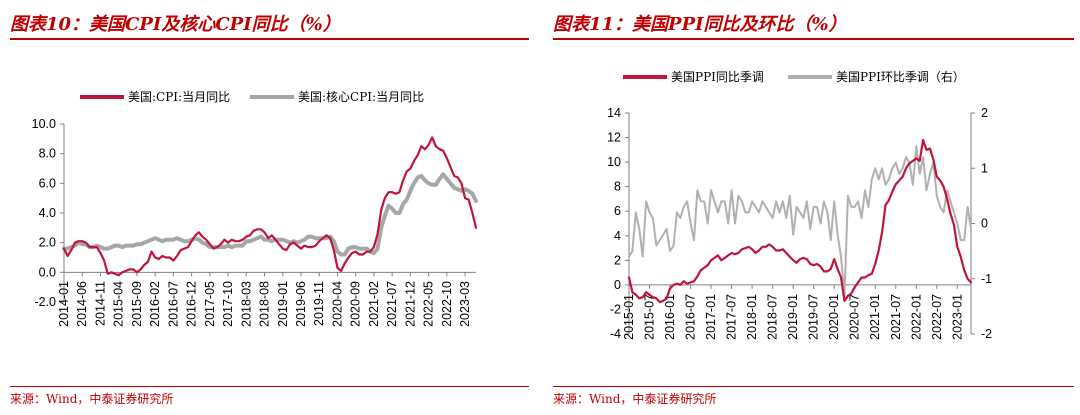 The image size is (1080, 415). I want to click on x-tick-label: 2022-07, so click(937, 317).